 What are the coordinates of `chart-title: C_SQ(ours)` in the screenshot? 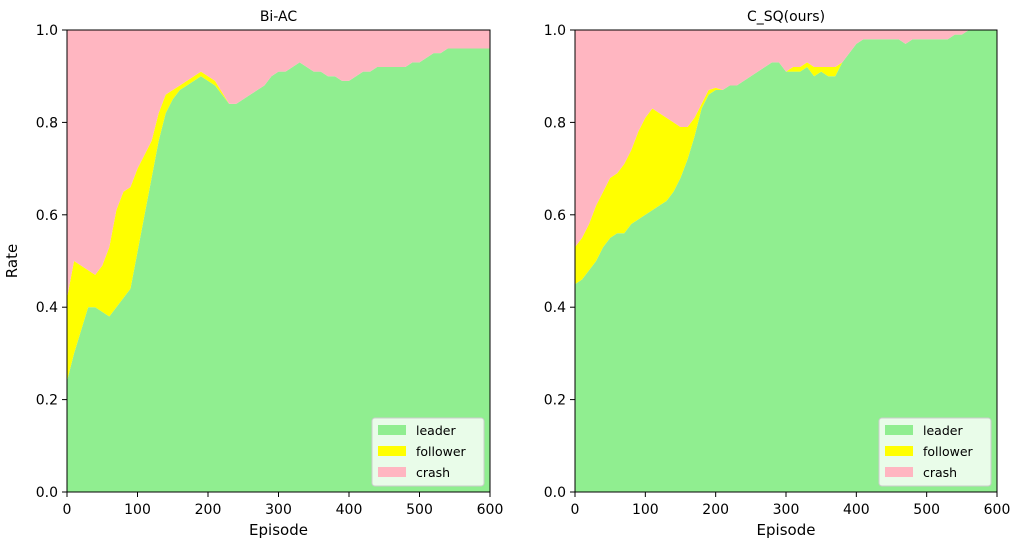 It's located at (786, 17).